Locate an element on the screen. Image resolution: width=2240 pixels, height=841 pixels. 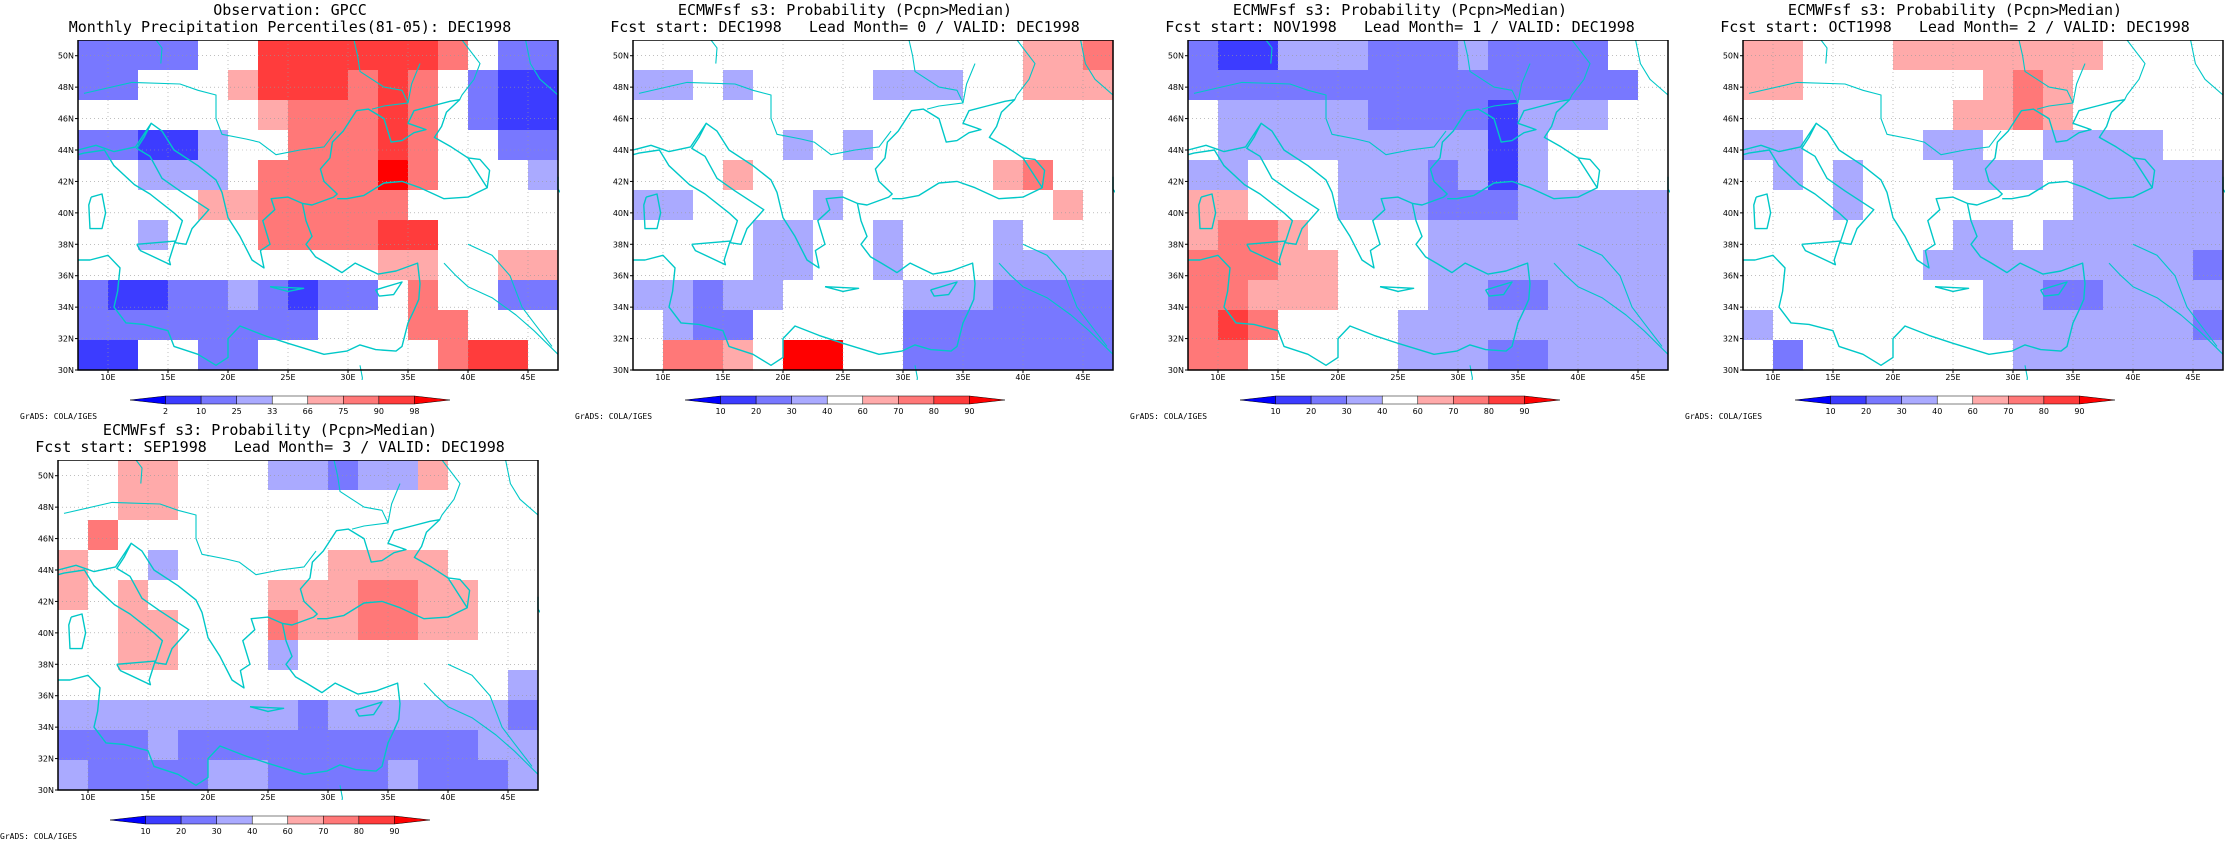
x-tick-label: 35E is located at coordinates (2072, 376).